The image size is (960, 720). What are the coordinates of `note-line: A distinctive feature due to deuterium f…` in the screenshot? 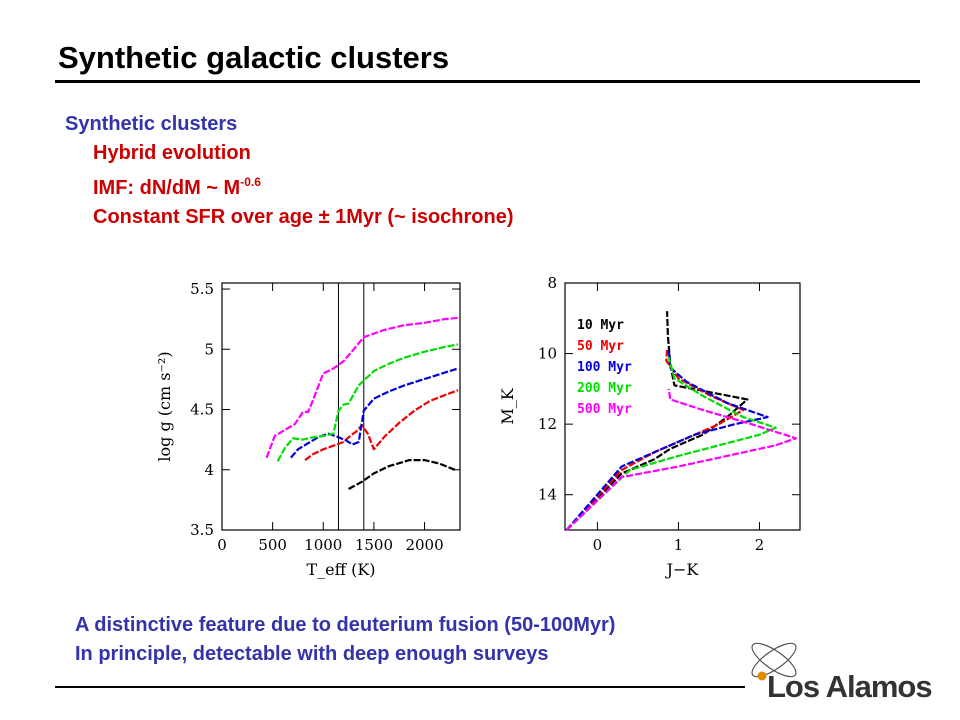 It's located at (345, 625).